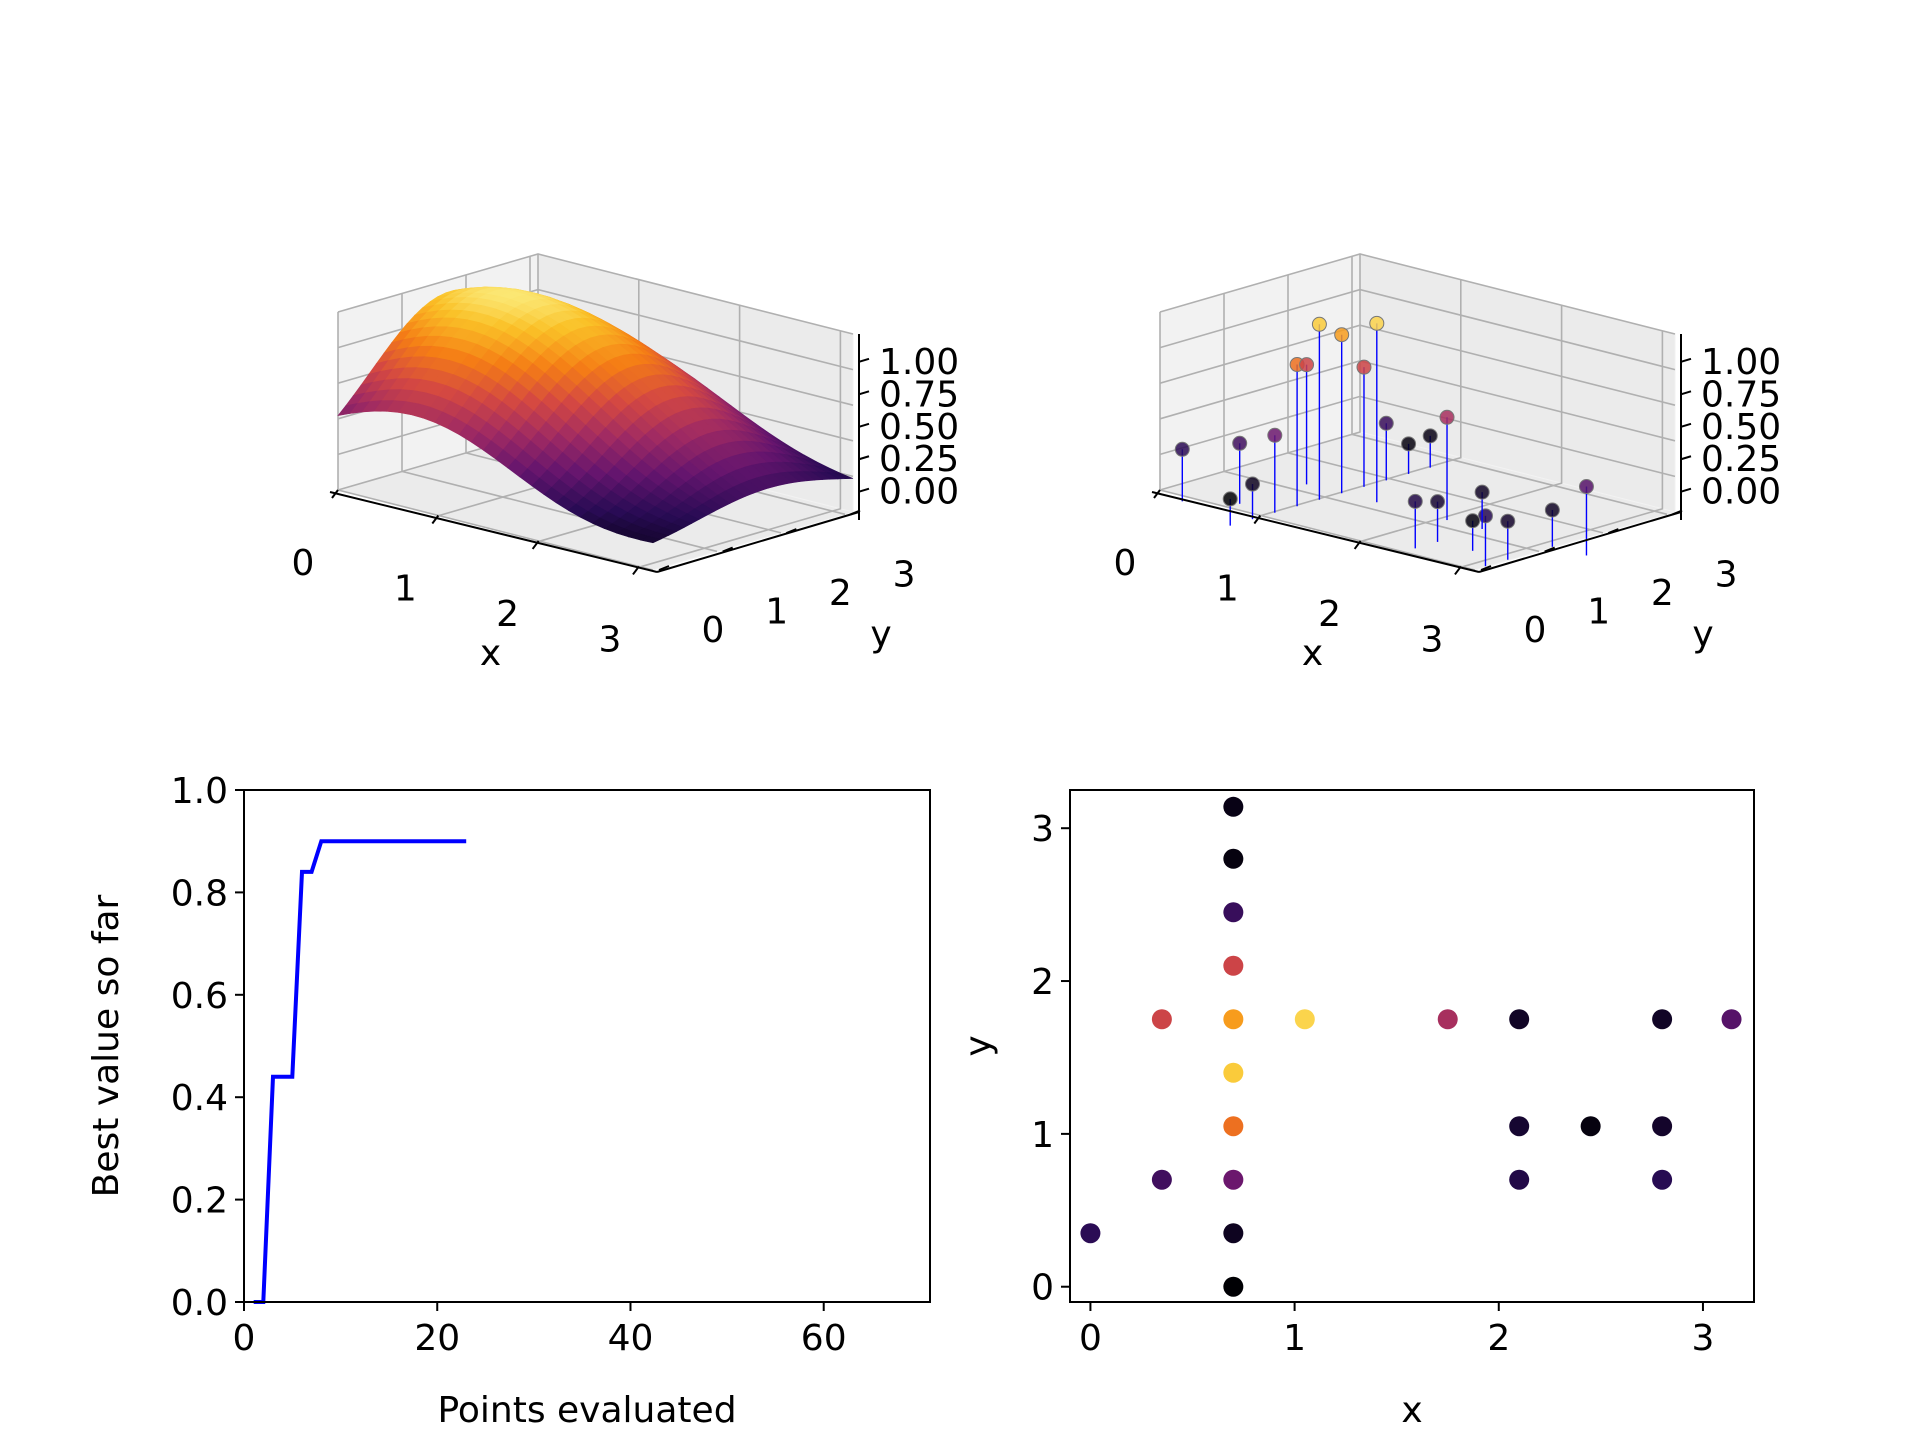 The width and height of the screenshot is (1920, 1440). What do you see at coordinates (106, 1045) in the screenshot?
I see `y-axis-label: Best value so far` at bounding box center [106, 1045].